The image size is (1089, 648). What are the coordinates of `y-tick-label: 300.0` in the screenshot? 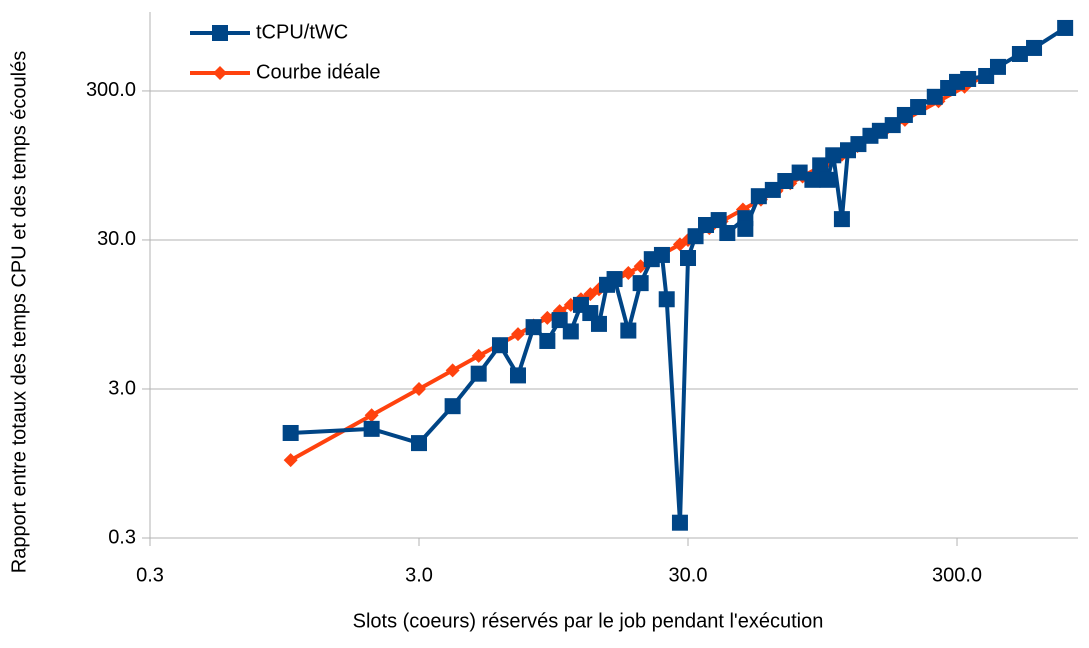 It's located at (111, 90).